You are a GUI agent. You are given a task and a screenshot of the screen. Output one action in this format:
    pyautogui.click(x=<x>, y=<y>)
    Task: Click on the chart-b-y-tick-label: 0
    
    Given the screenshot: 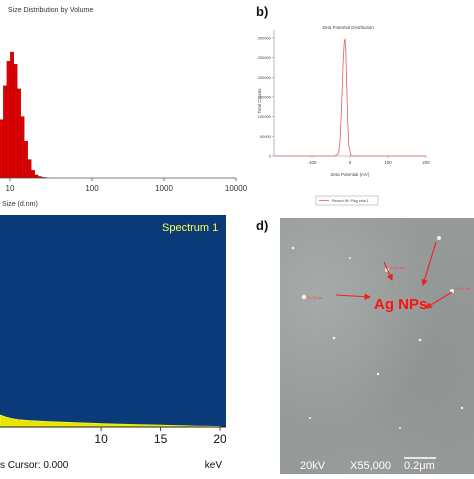 What is the action you would take?
    pyautogui.click(x=270, y=156)
    